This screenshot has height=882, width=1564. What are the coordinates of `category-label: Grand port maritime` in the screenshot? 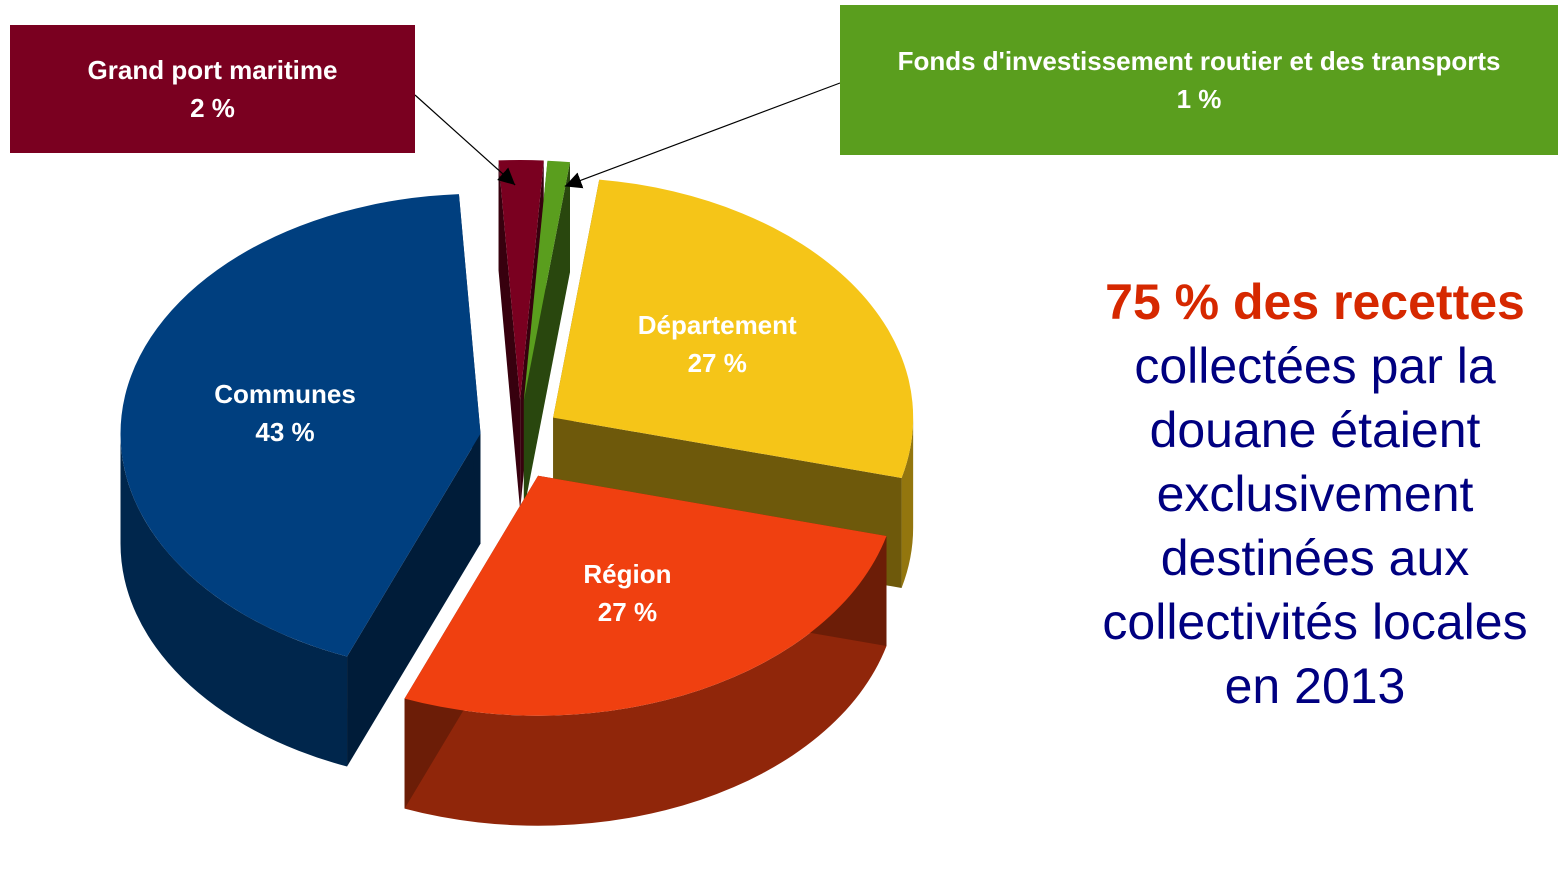 It's located at (212, 70).